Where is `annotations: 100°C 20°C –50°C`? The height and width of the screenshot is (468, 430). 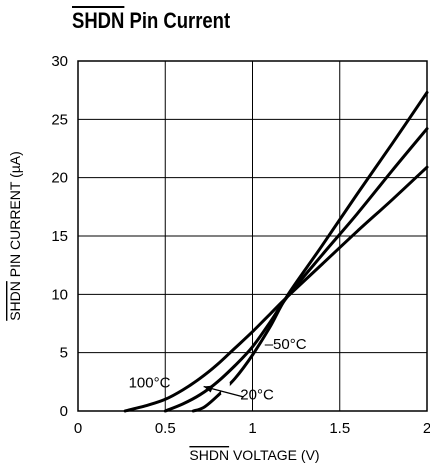
annotations: 100°C 20°C –50°C is located at coordinates (218, 369).